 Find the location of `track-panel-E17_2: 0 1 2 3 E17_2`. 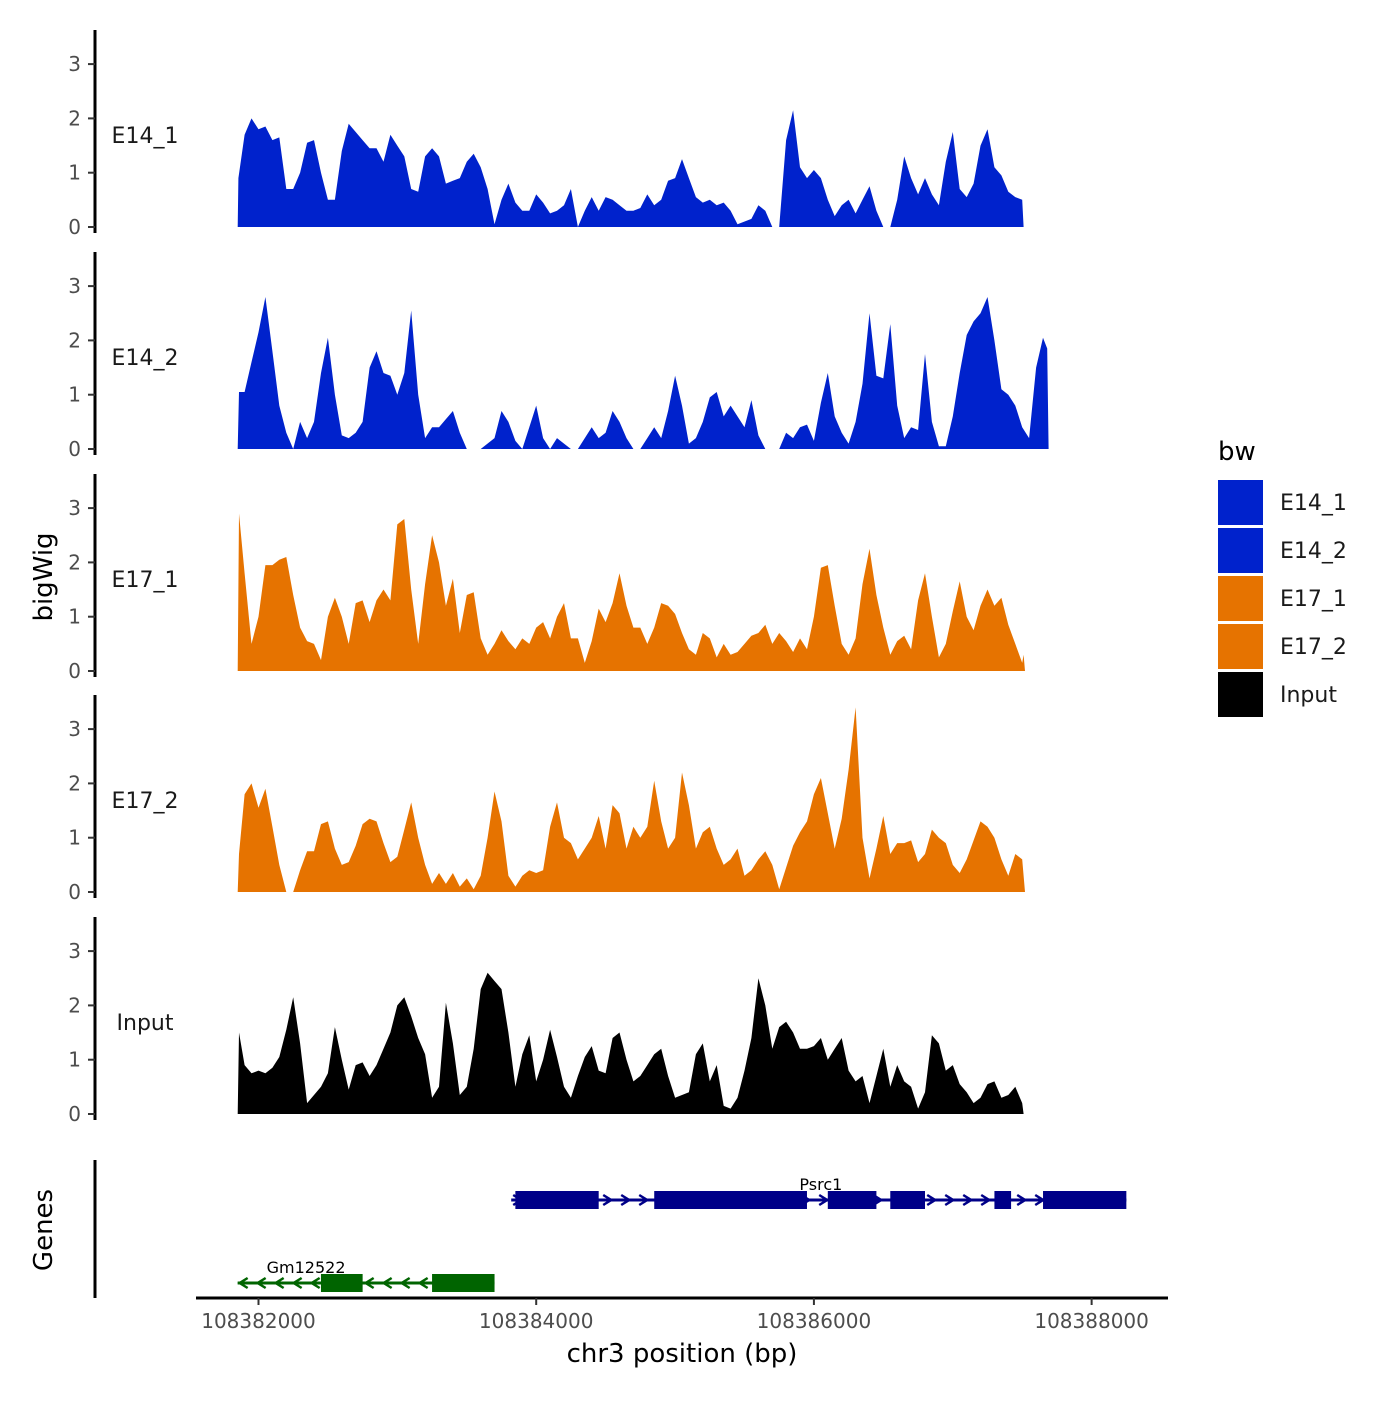

track-panel-E17_2: 0 1 2 3 E17_2 is located at coordinates (546, 799).